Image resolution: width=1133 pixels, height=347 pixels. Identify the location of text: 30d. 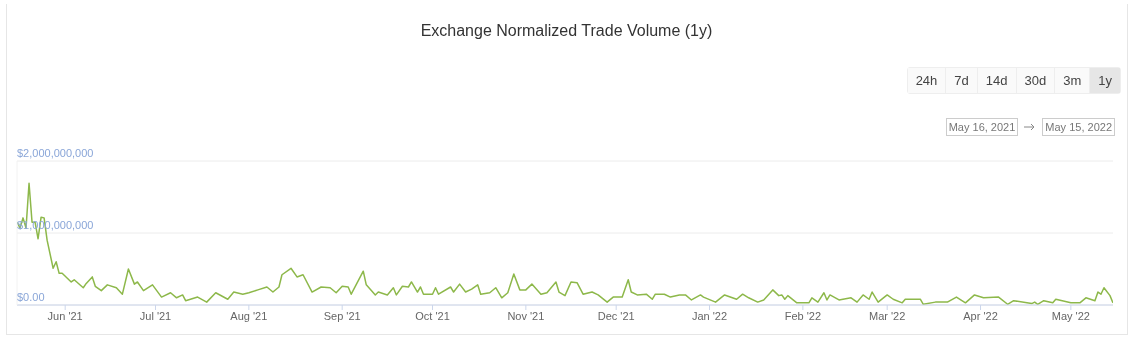
(1035, 80).